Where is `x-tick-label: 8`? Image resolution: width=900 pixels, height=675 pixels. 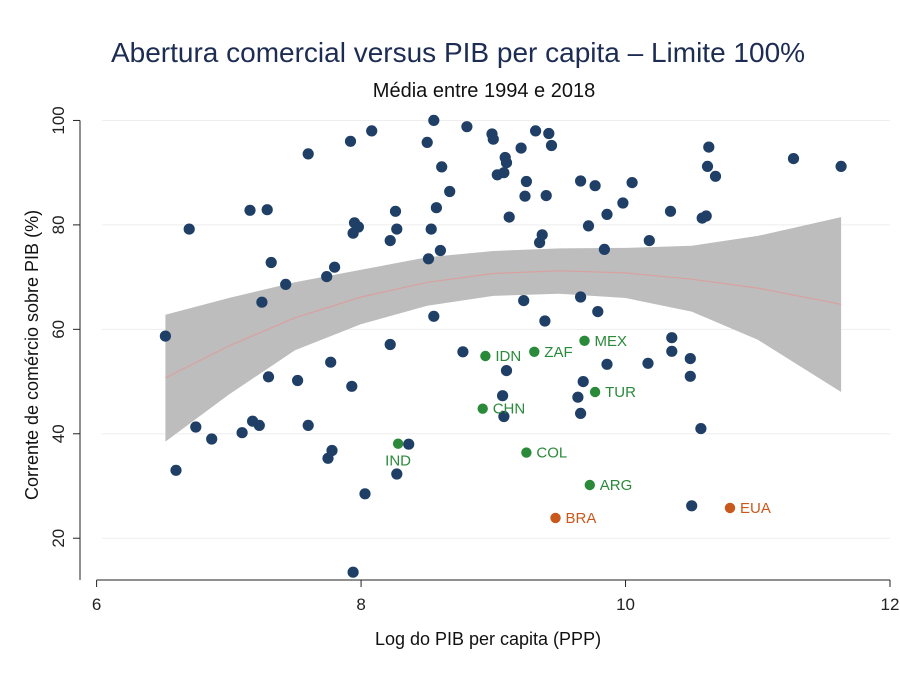
x-tick-label: 8 is located at coordinates (360, 604).